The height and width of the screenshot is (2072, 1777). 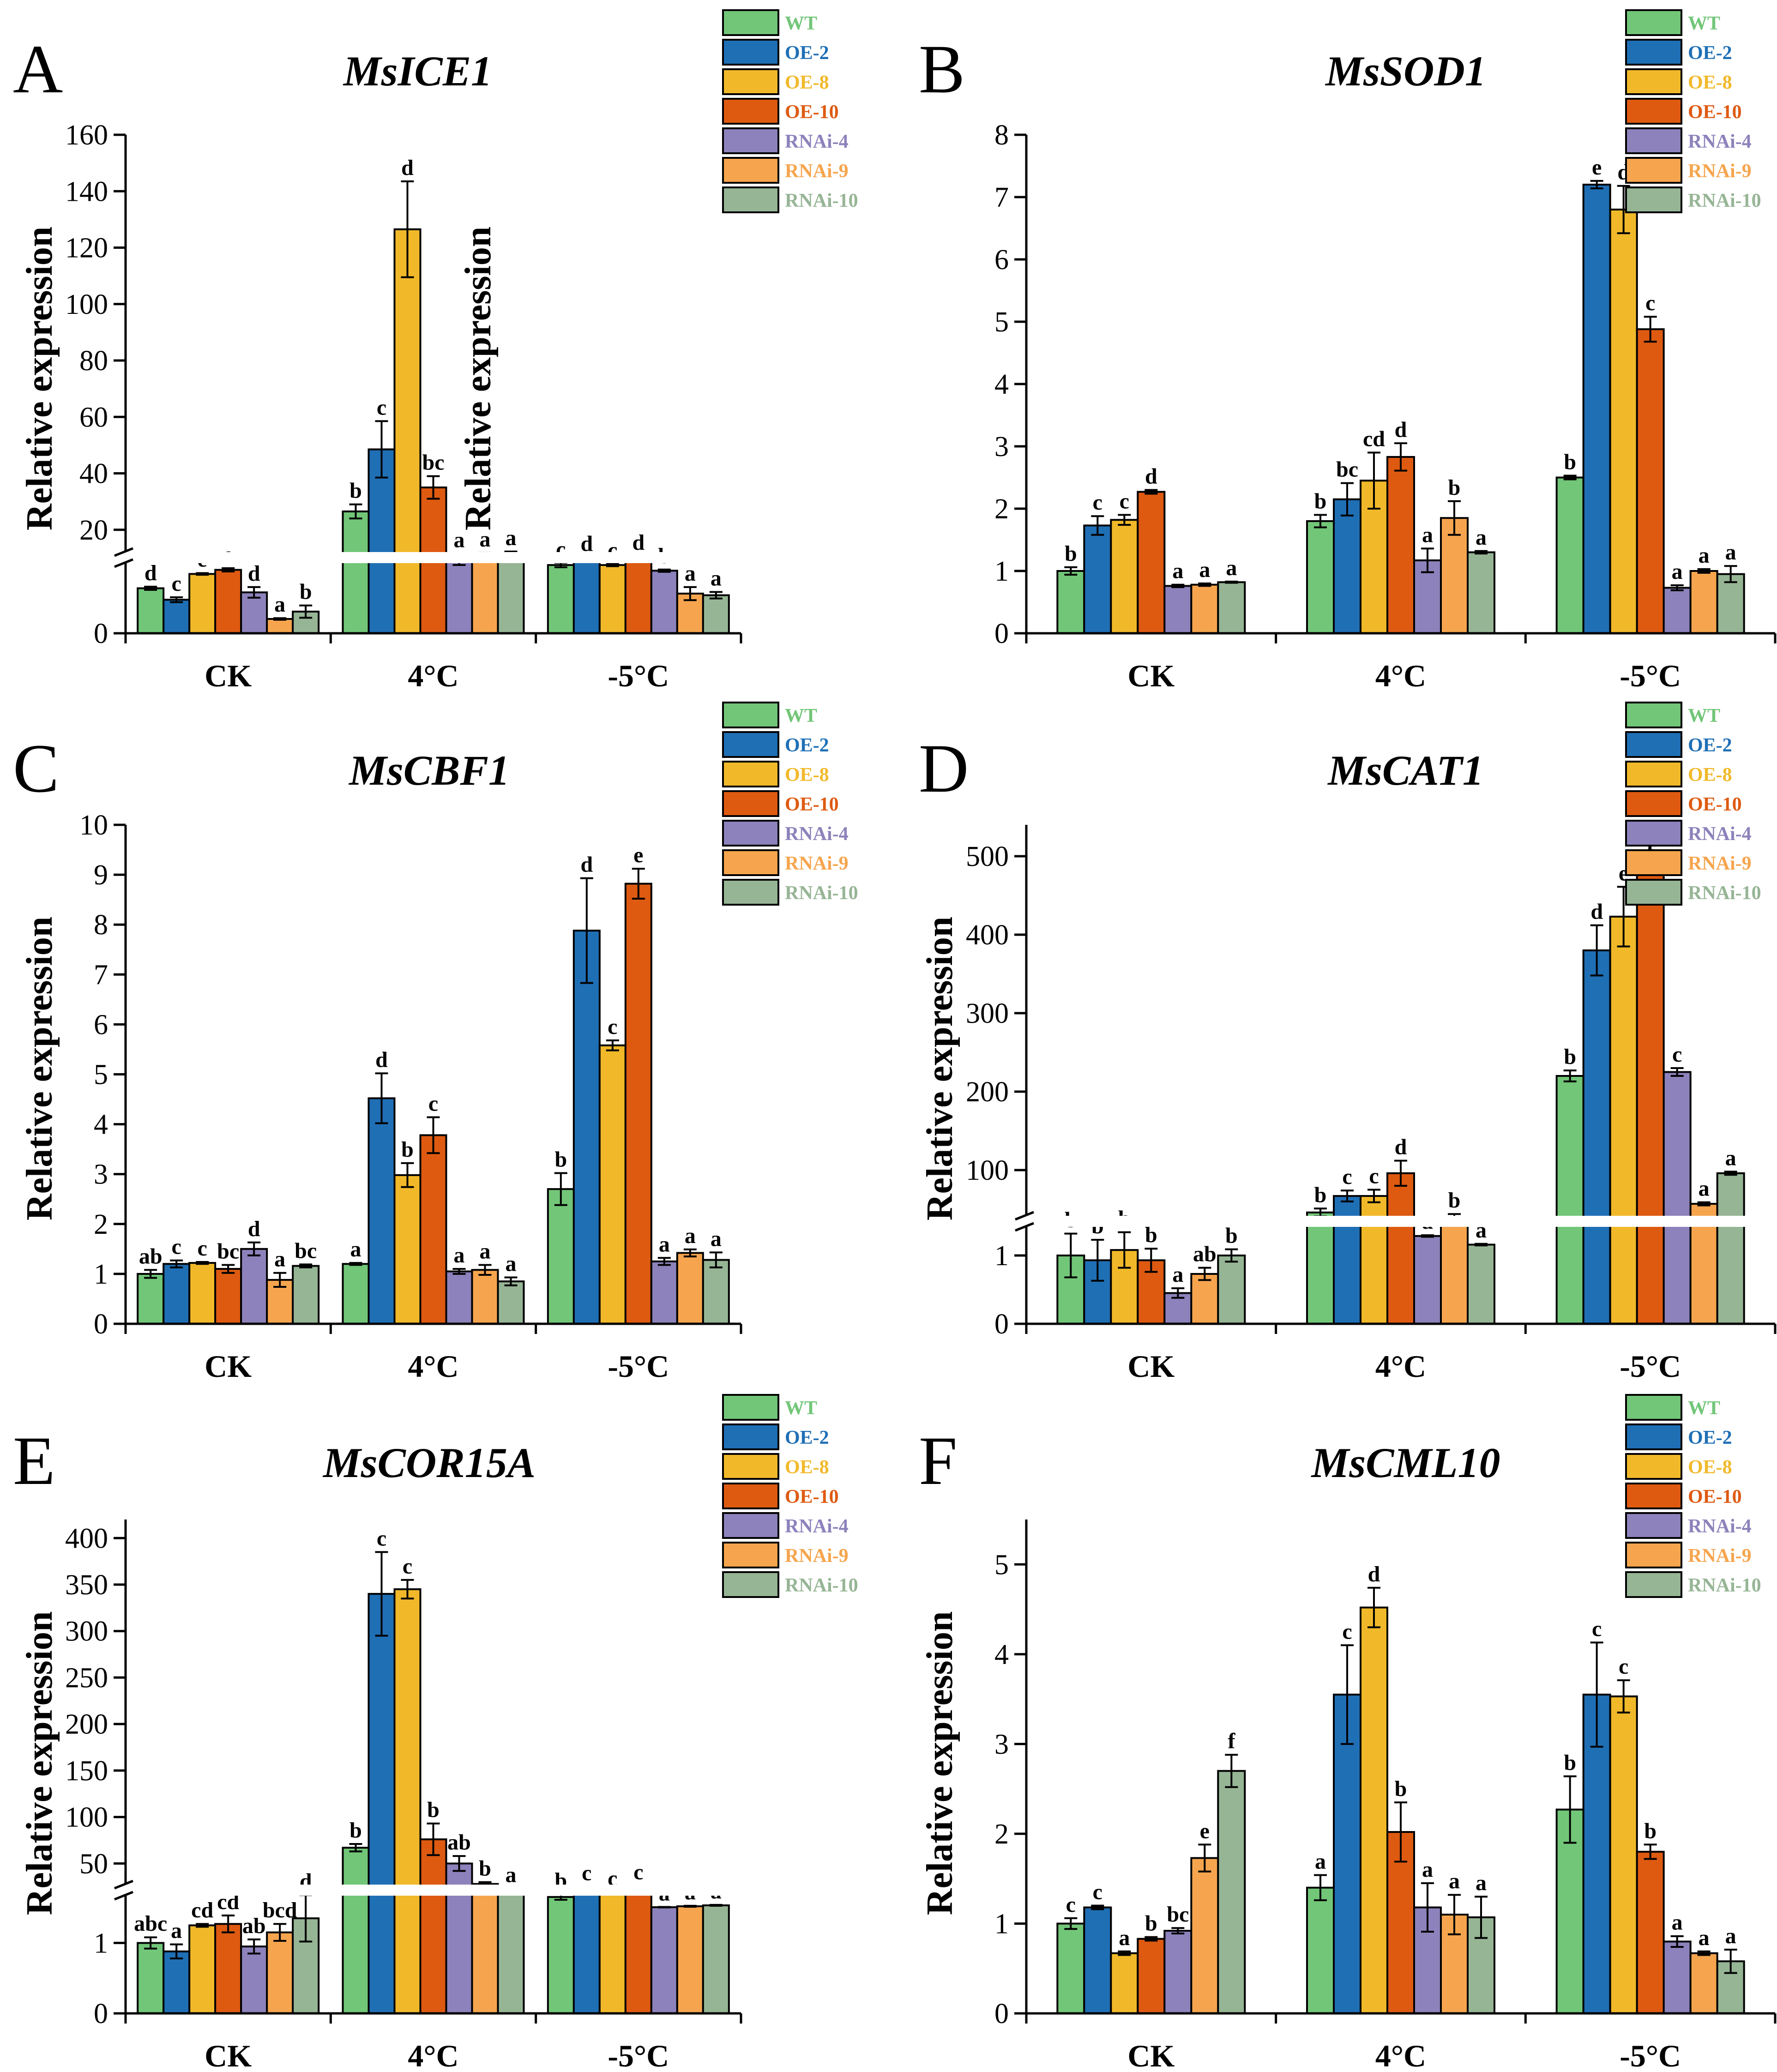 What do you see at coordinates (821, 893) in the screenshot?
I see `legend-label: RNAi-10` at bounding box center [821, 893].